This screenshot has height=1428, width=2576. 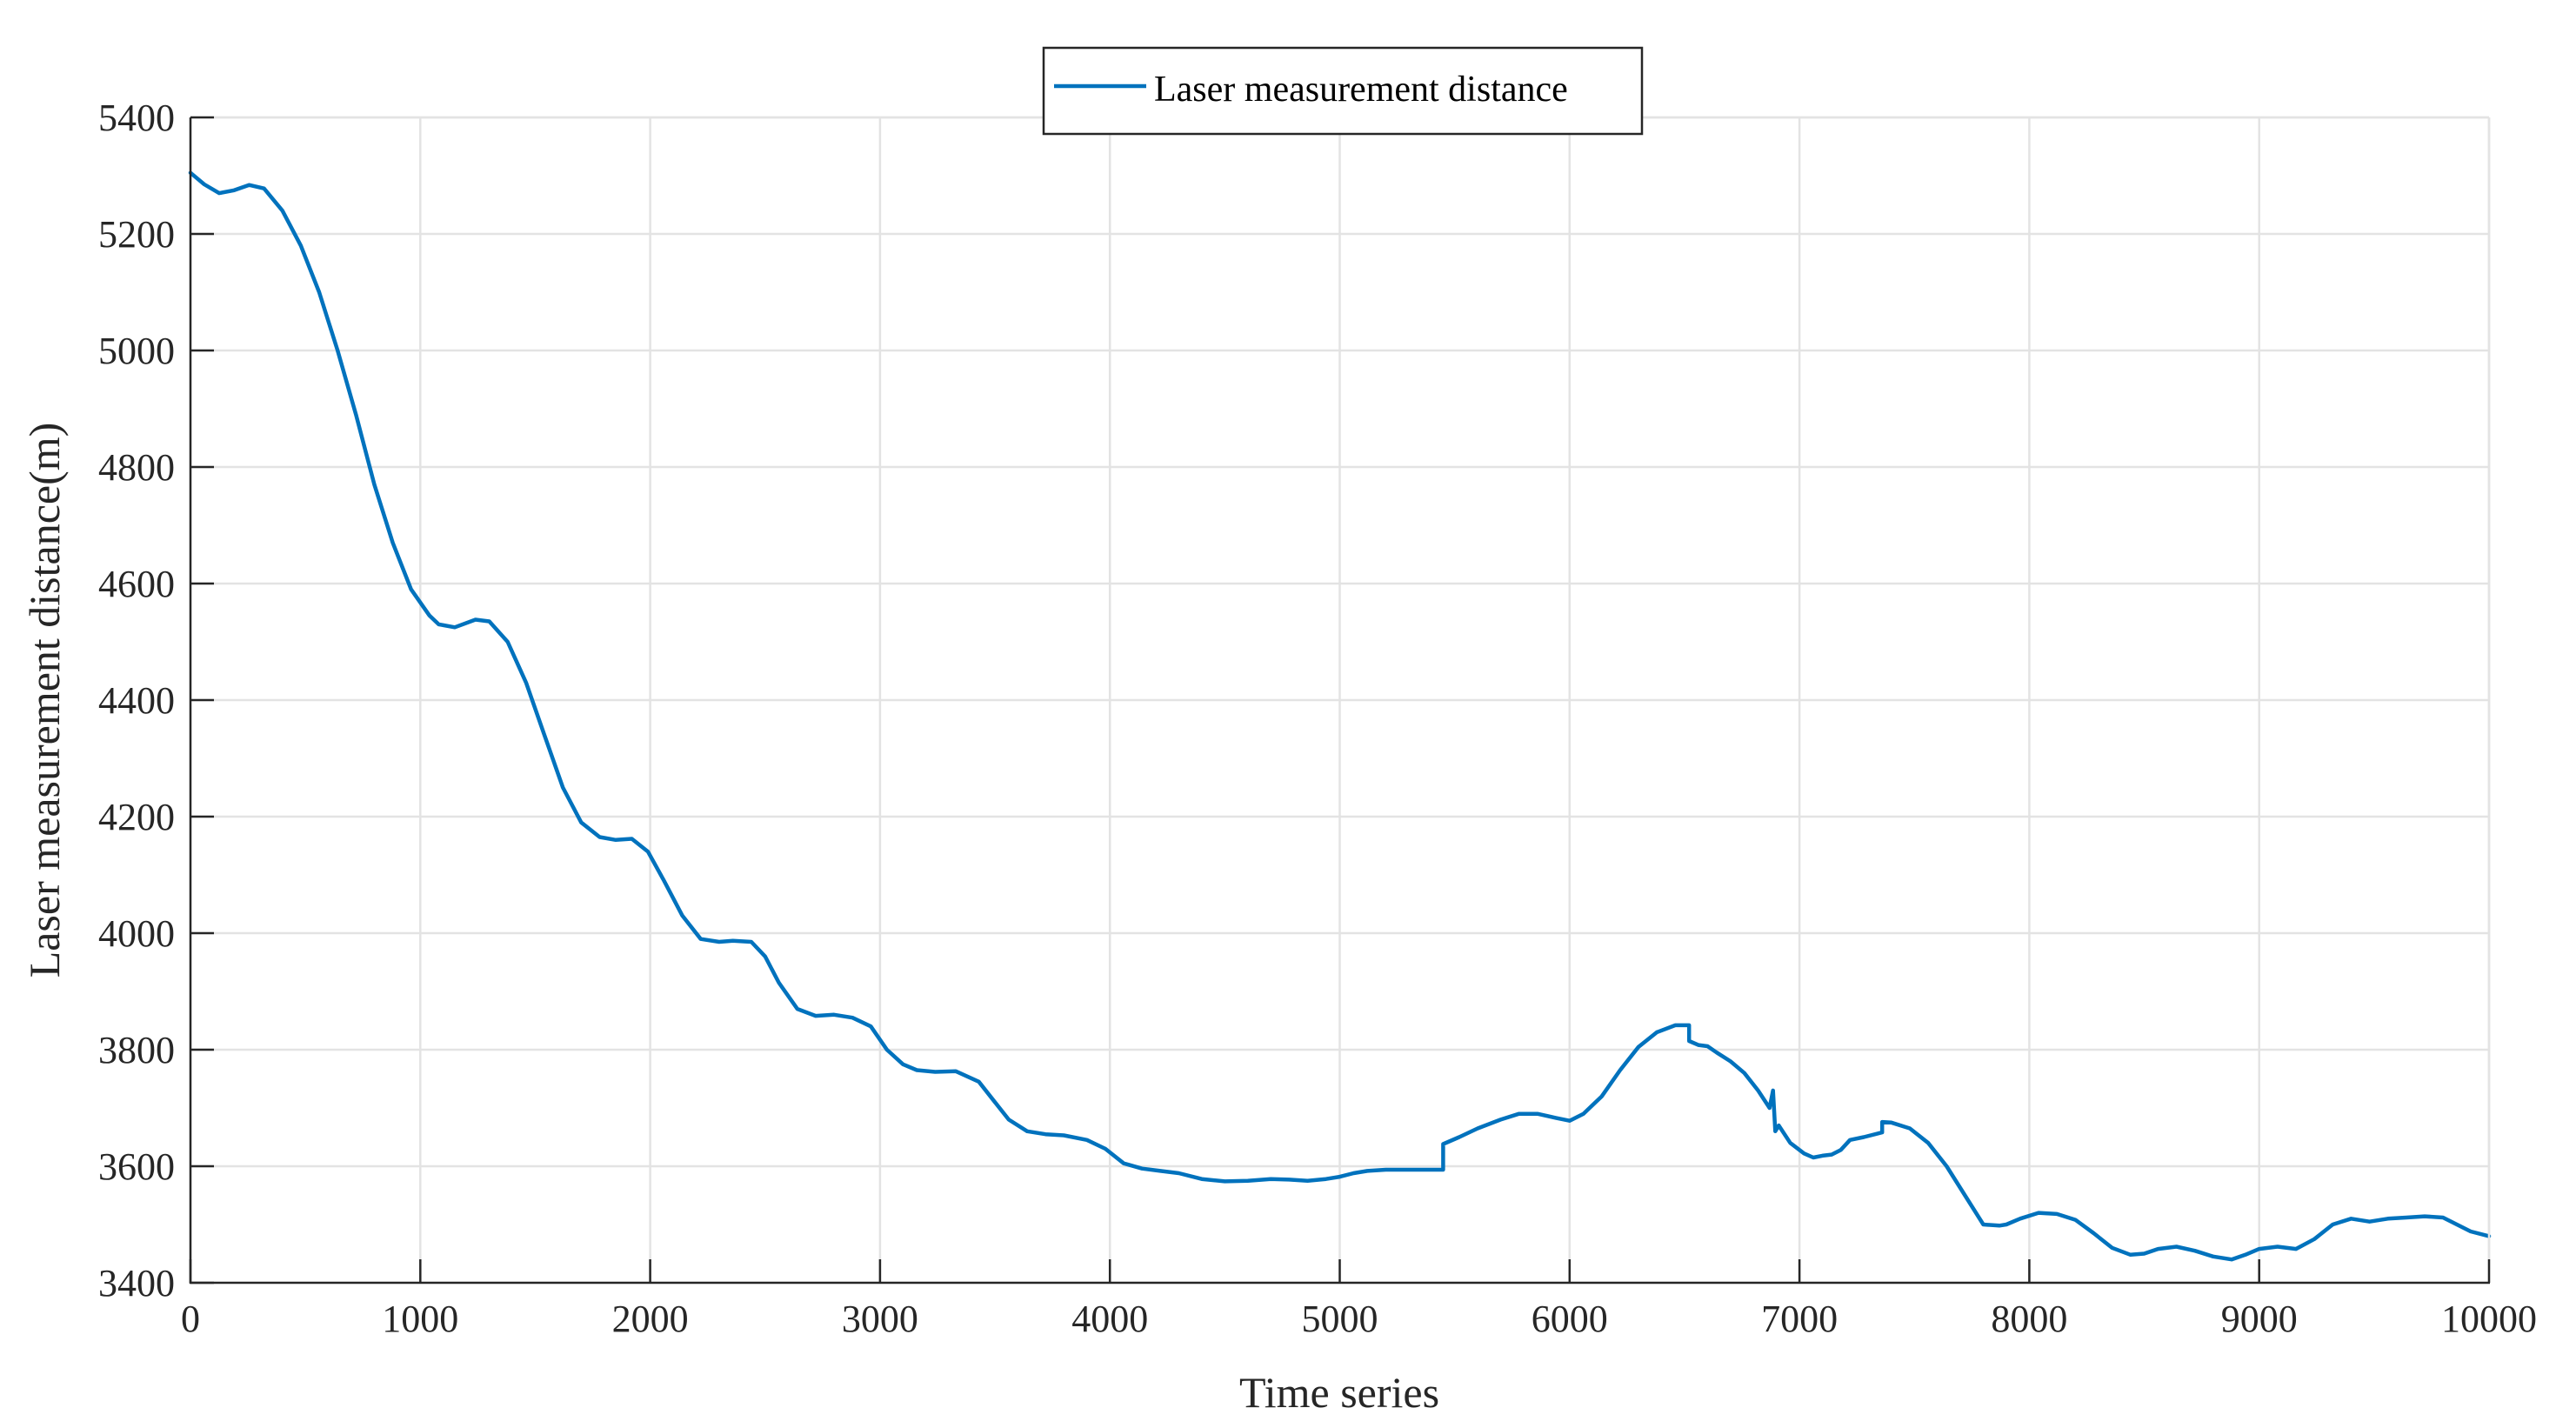 What do you see at coordinates (136, 1166) in the screenshot?
I see `y-tick-label: 3600` at bounding box center [136, 1166].